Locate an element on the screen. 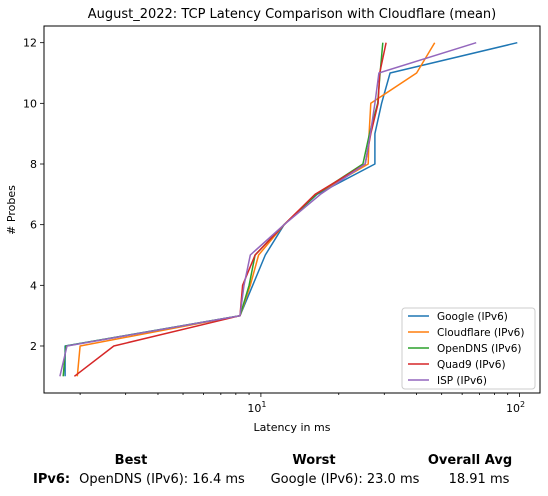 Image resolution: width=548 pixels, height=496 pixels. legend-label-2: OpenDNS (IPv6) is located at coordinates (479, 349).